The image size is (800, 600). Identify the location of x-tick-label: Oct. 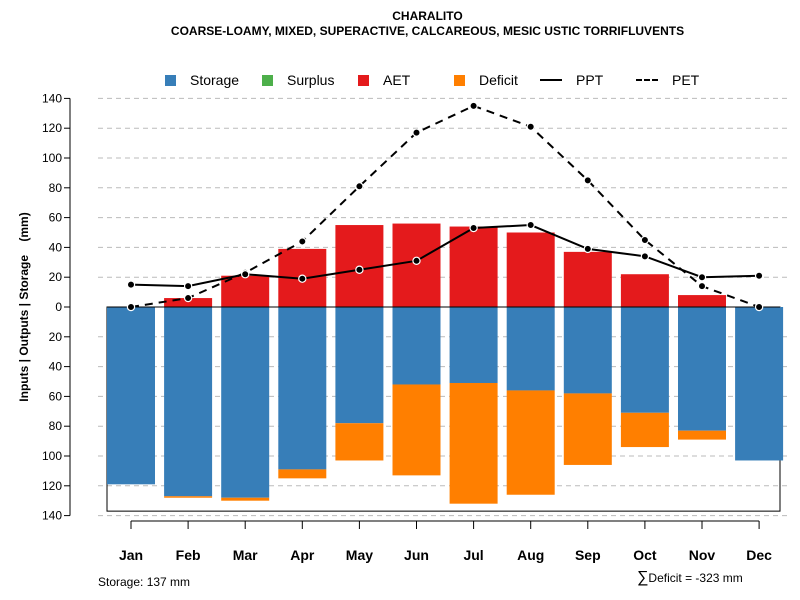
(645, 555).